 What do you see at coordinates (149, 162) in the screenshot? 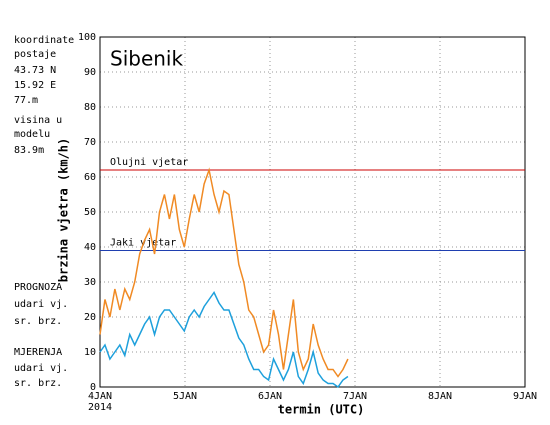
I see `threshold-label: Olujni vjetar` at bounding box center [149, 162].